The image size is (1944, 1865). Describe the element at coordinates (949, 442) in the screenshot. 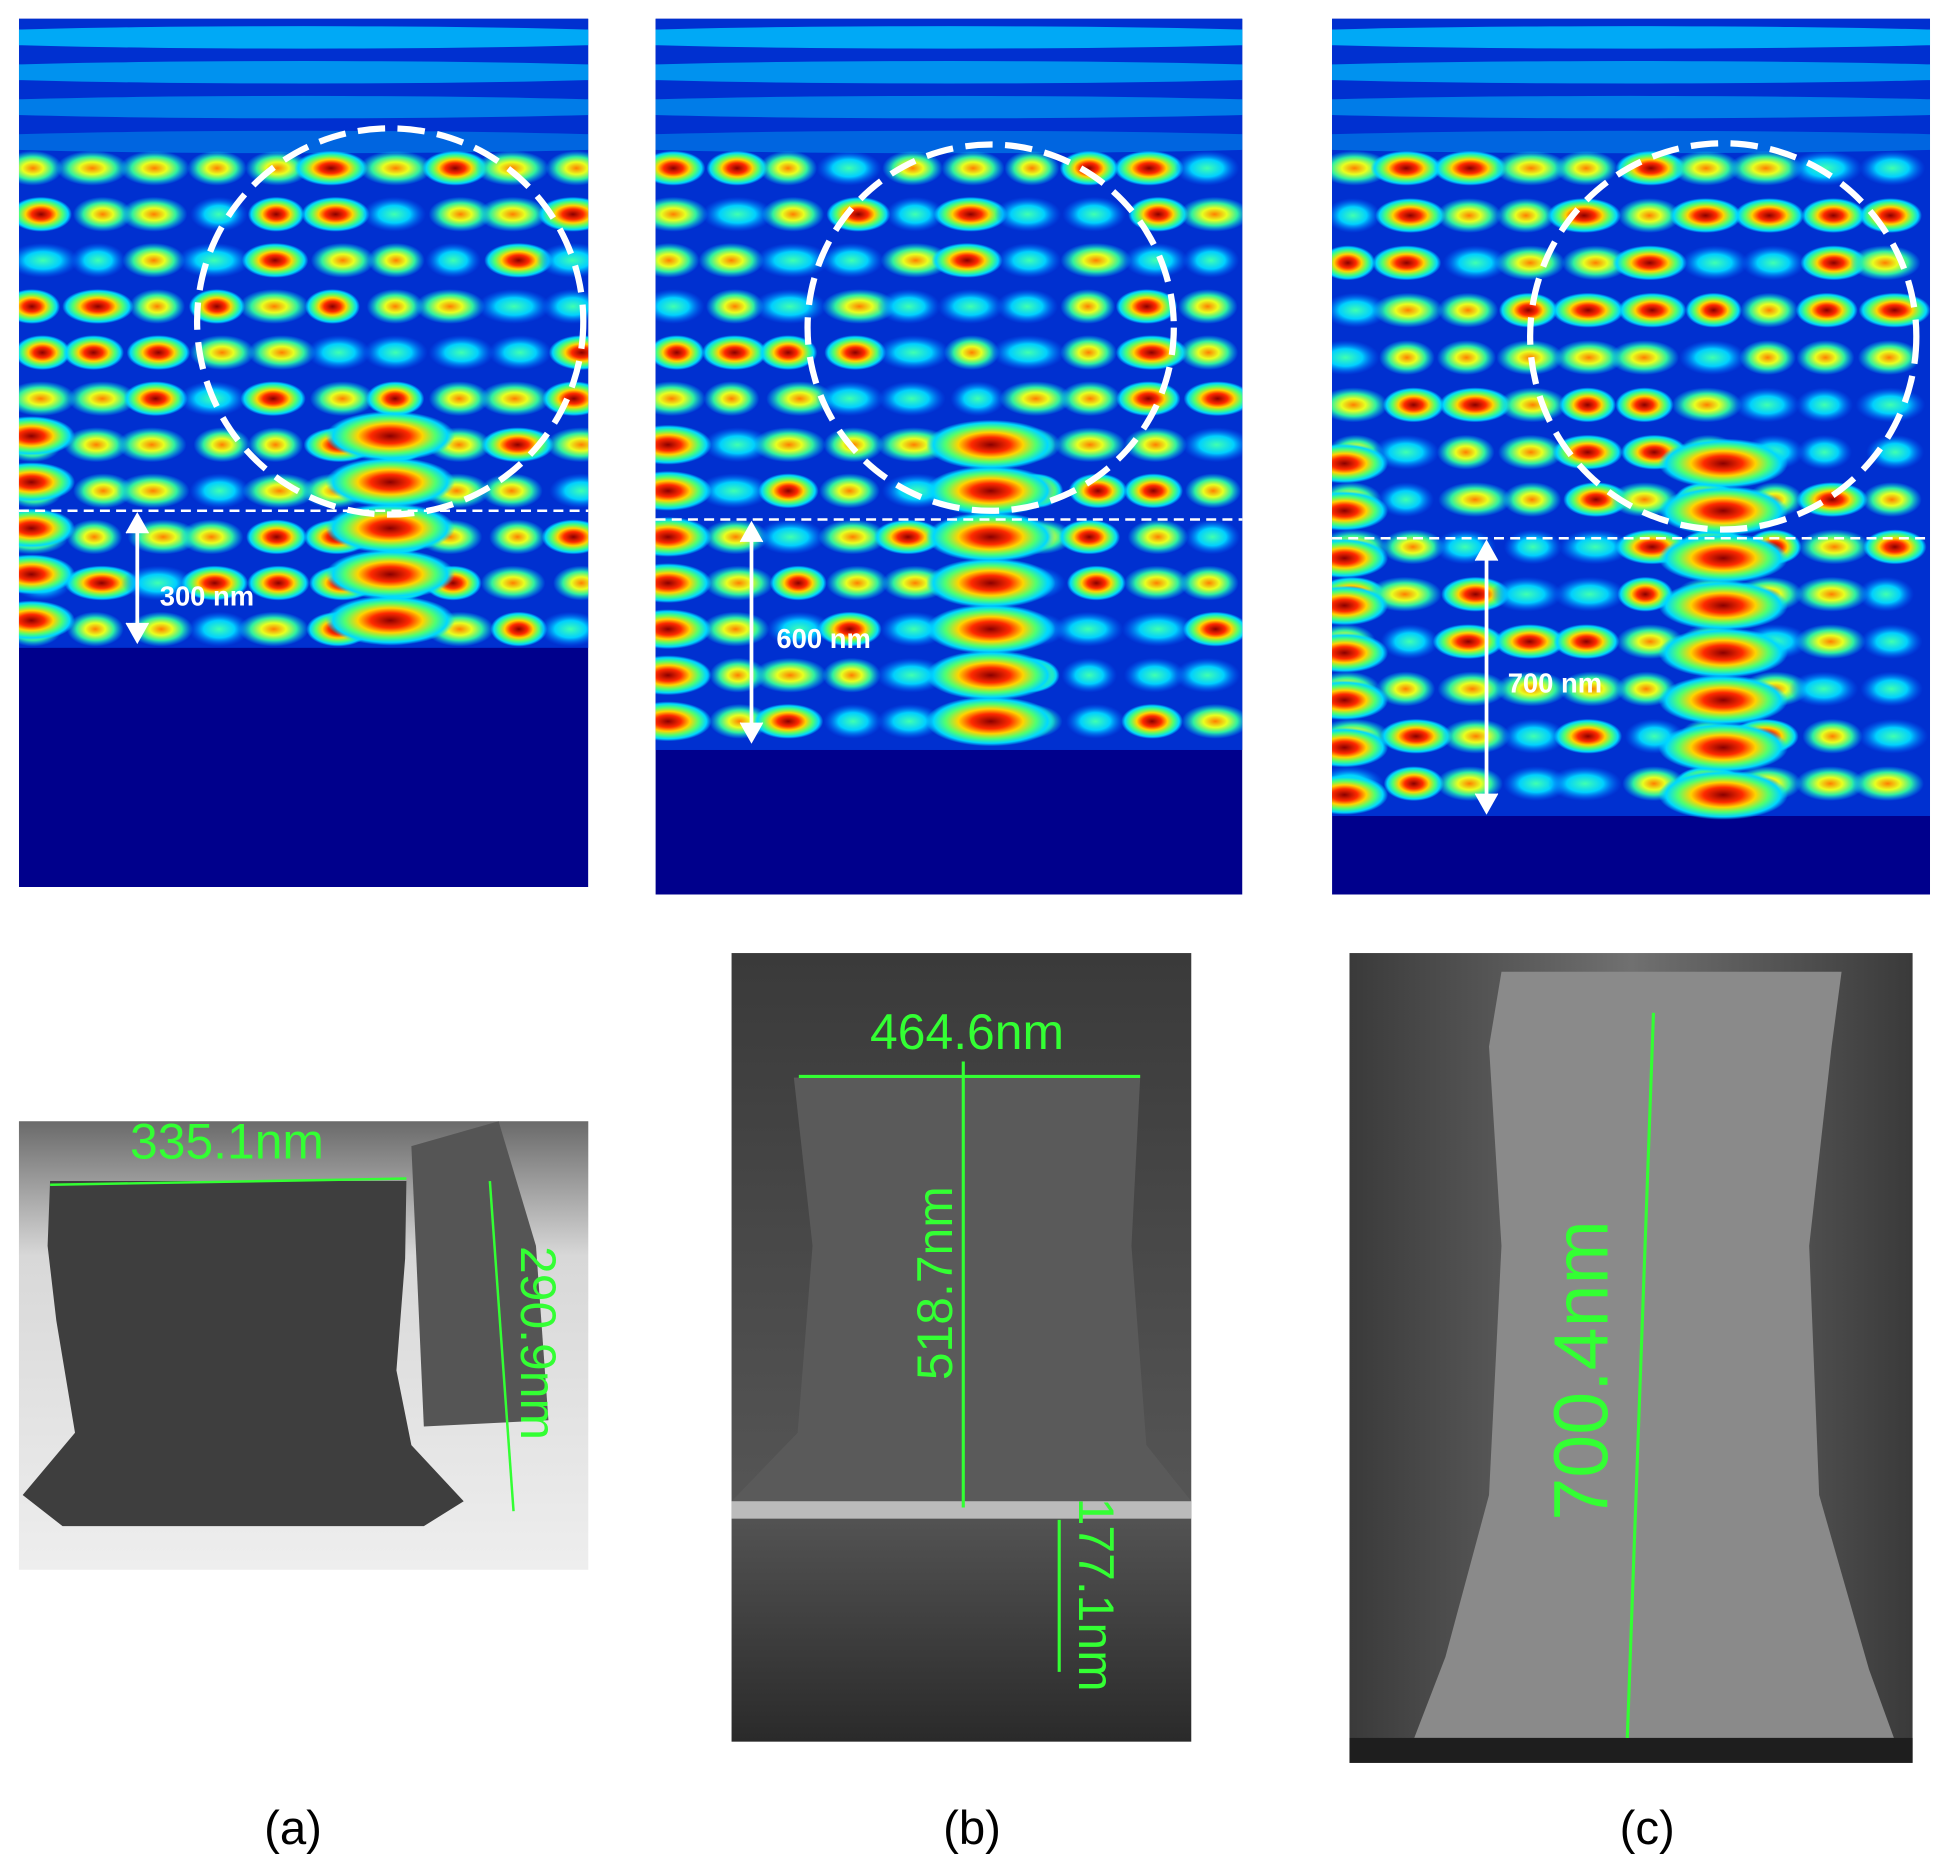

I see `overlay-b` at that location.